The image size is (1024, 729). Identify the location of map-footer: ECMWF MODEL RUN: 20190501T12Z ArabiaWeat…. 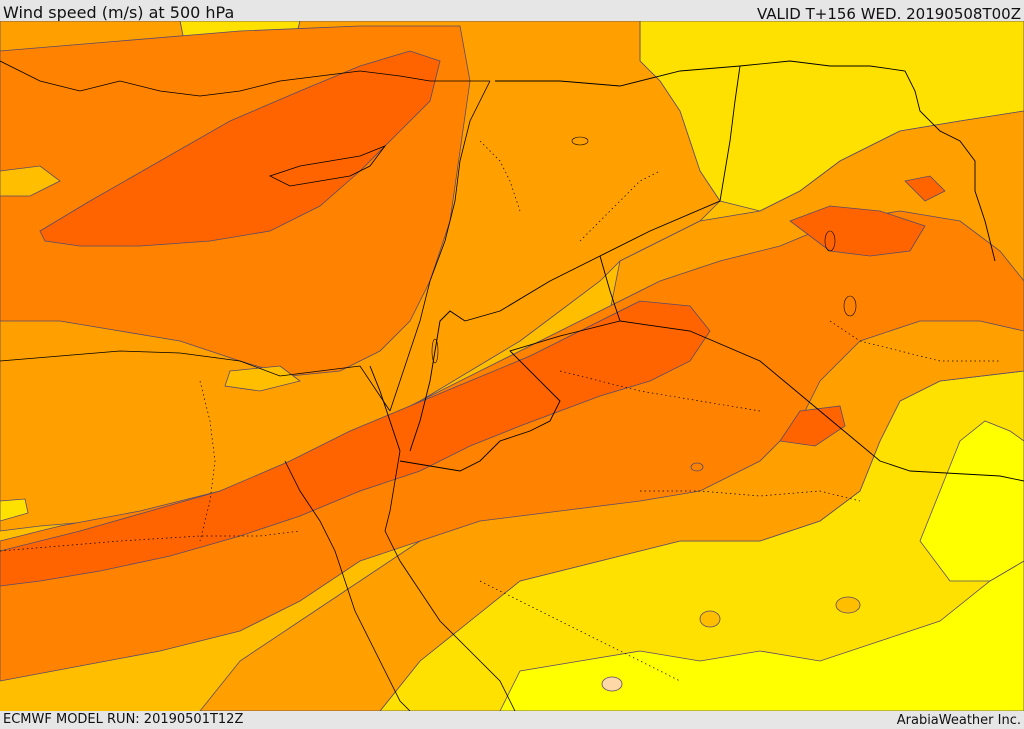
(512, 720).